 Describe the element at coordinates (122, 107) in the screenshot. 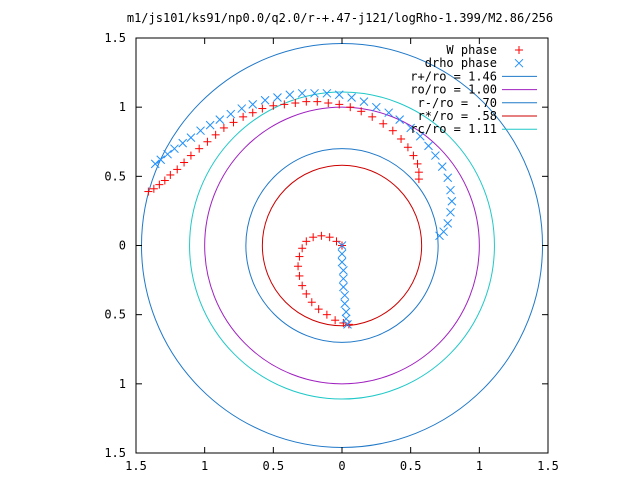

I see `y-tick-label: 1` at that location.